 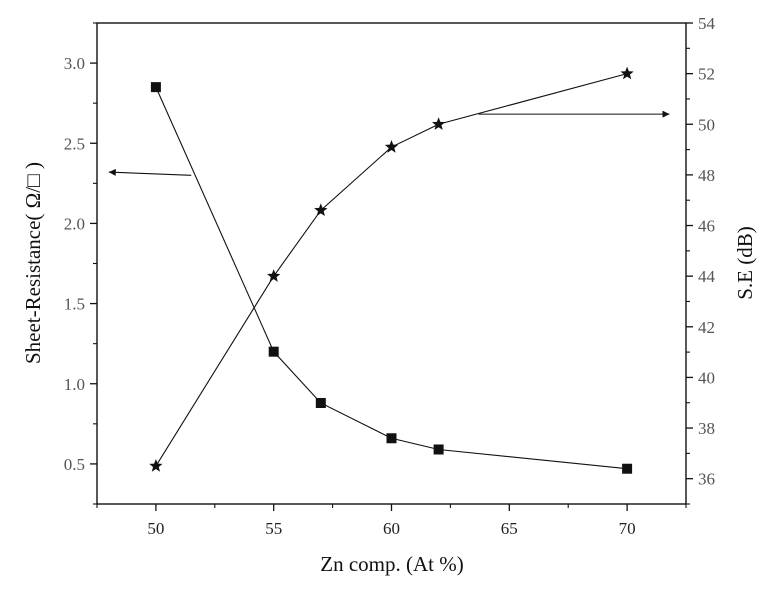 I want to click on right-y-tick-label: 44, so click(x=707, y=276).